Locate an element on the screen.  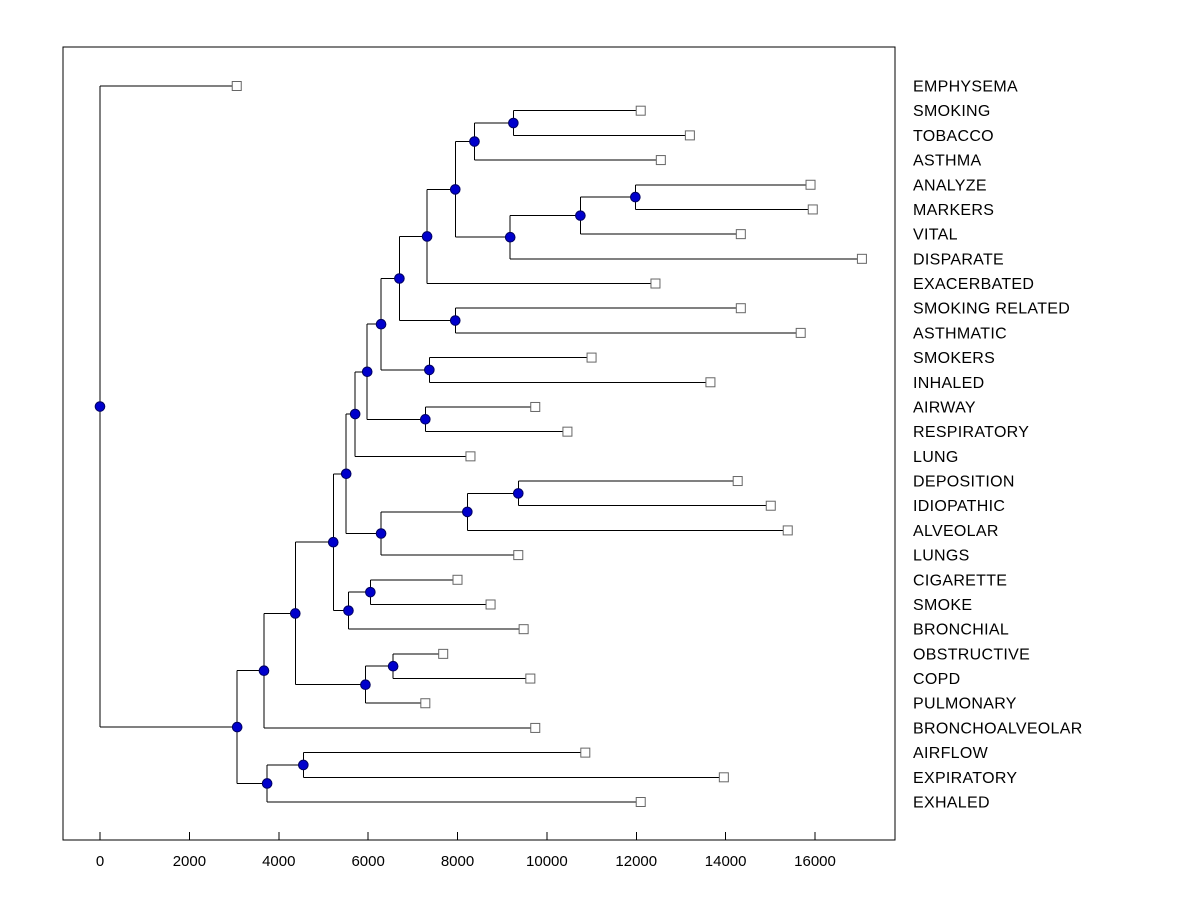
x-tick-label: 10000 is located at coordinates (547, 861).